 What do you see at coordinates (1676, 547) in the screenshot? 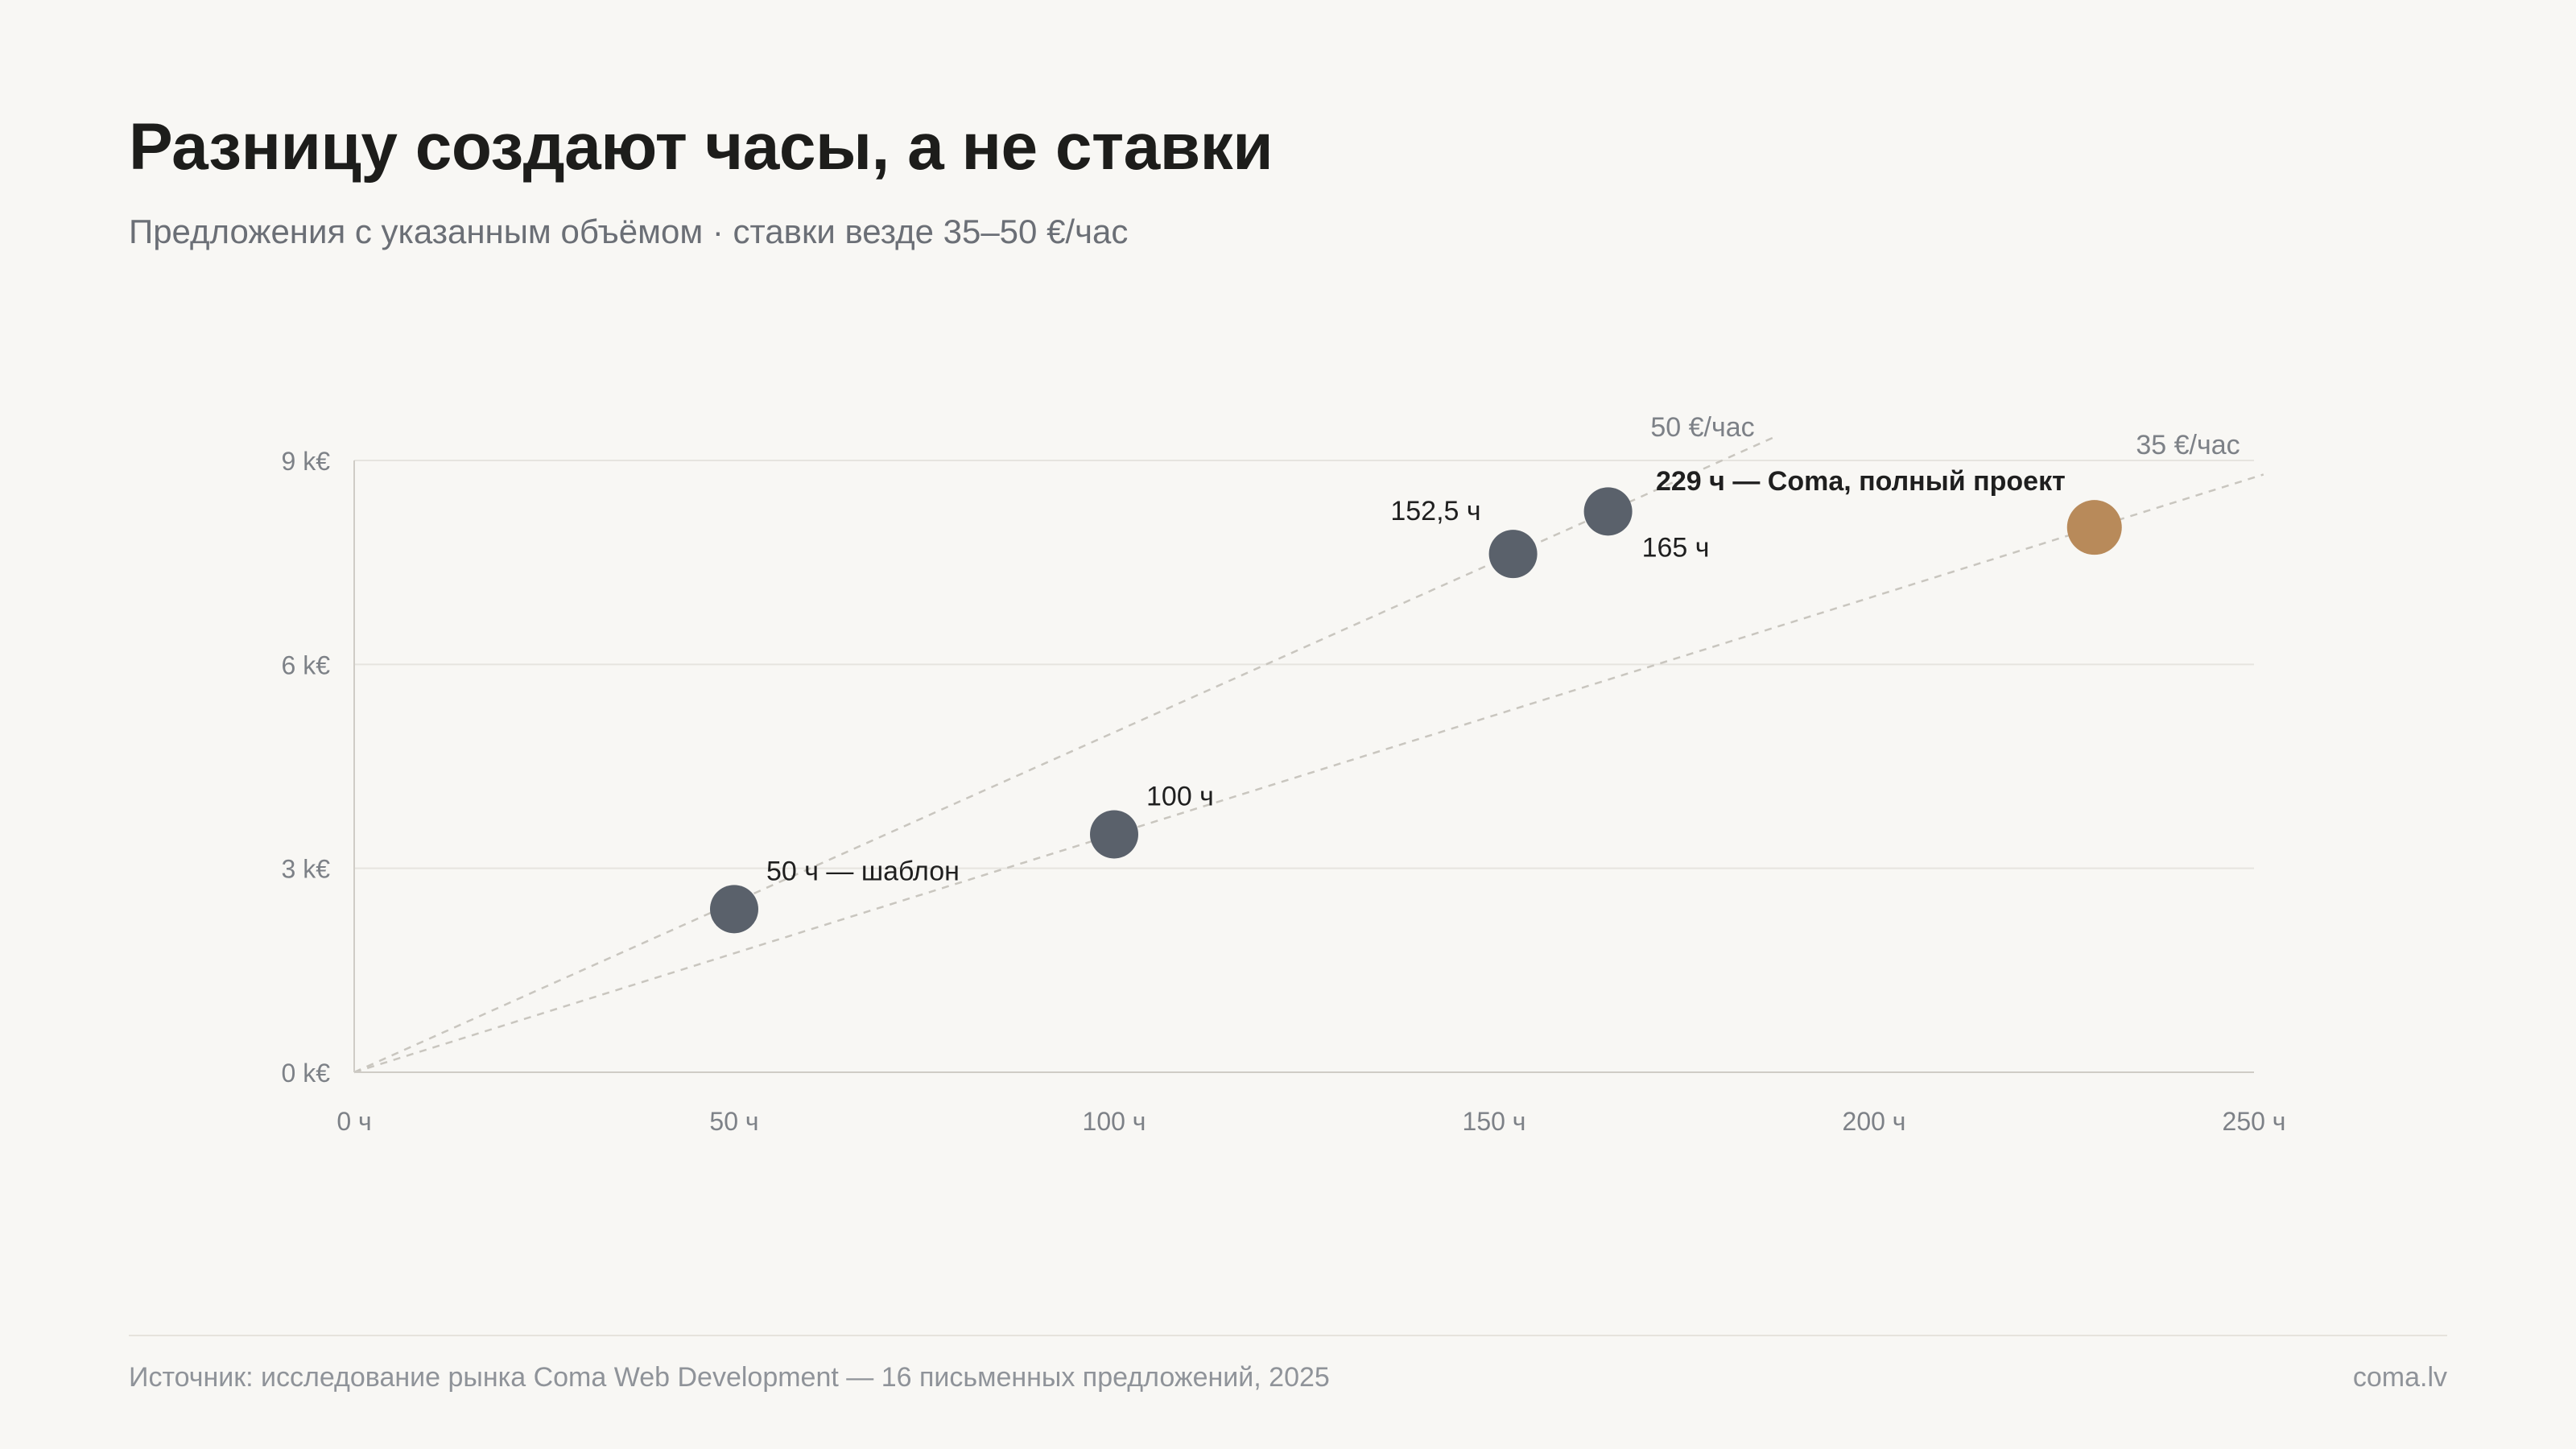
I see `data-label: 165 ч` at bounding box center [1676, 547].